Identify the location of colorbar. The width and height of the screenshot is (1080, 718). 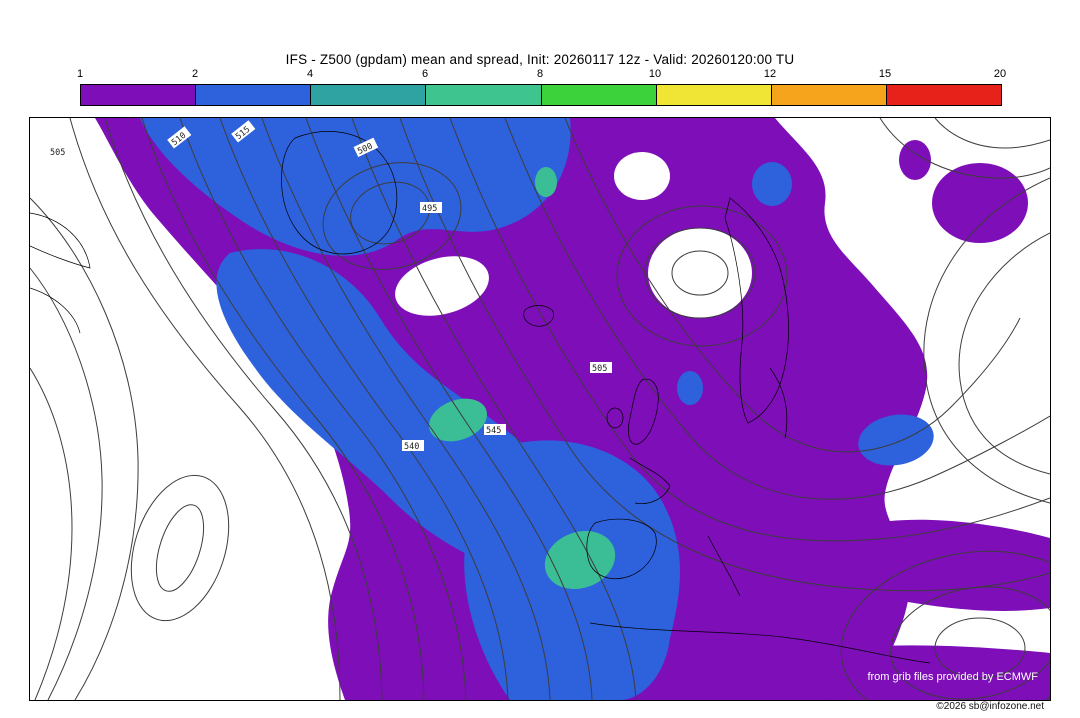
(541, 95).